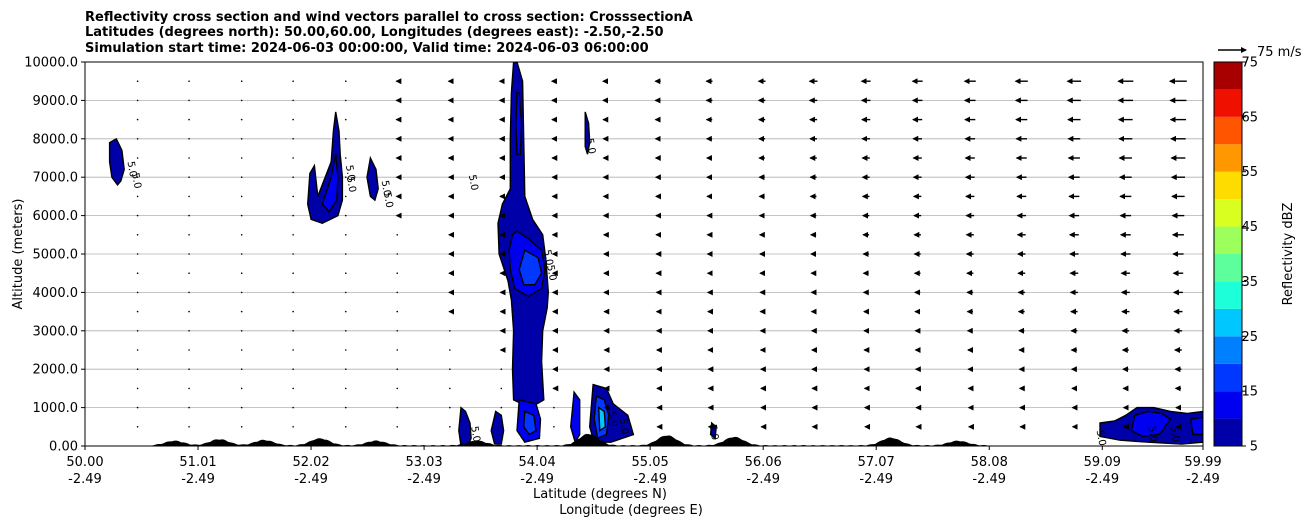  Describe the element at coordinates (372, 178) in the screenshot. I see `echo-52.6` at that location.